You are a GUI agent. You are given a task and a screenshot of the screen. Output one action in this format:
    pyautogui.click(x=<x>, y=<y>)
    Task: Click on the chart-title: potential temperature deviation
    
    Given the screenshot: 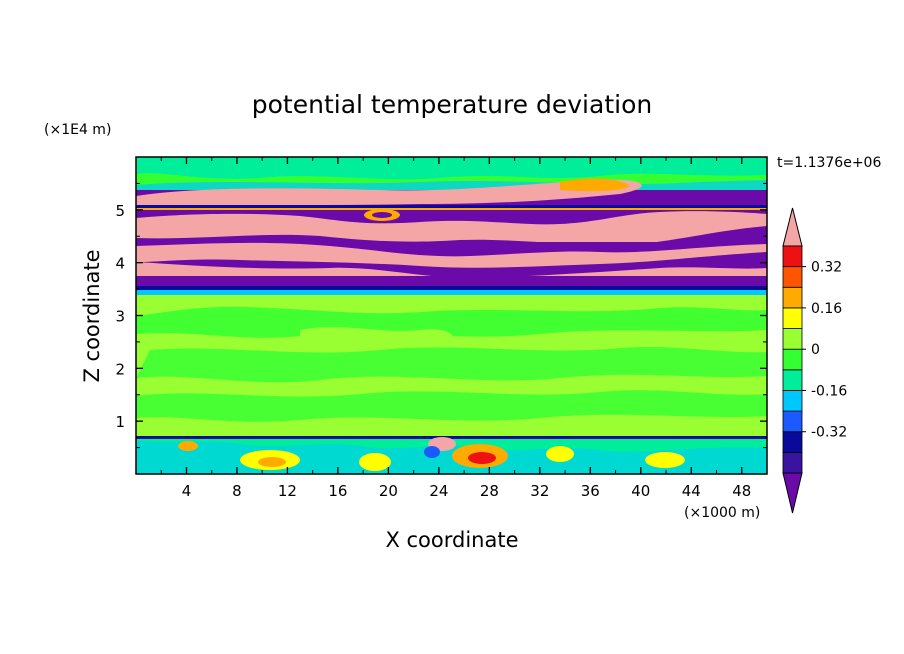 What is the action you would take?
    pyautogui.click(x=452, y=104)
    